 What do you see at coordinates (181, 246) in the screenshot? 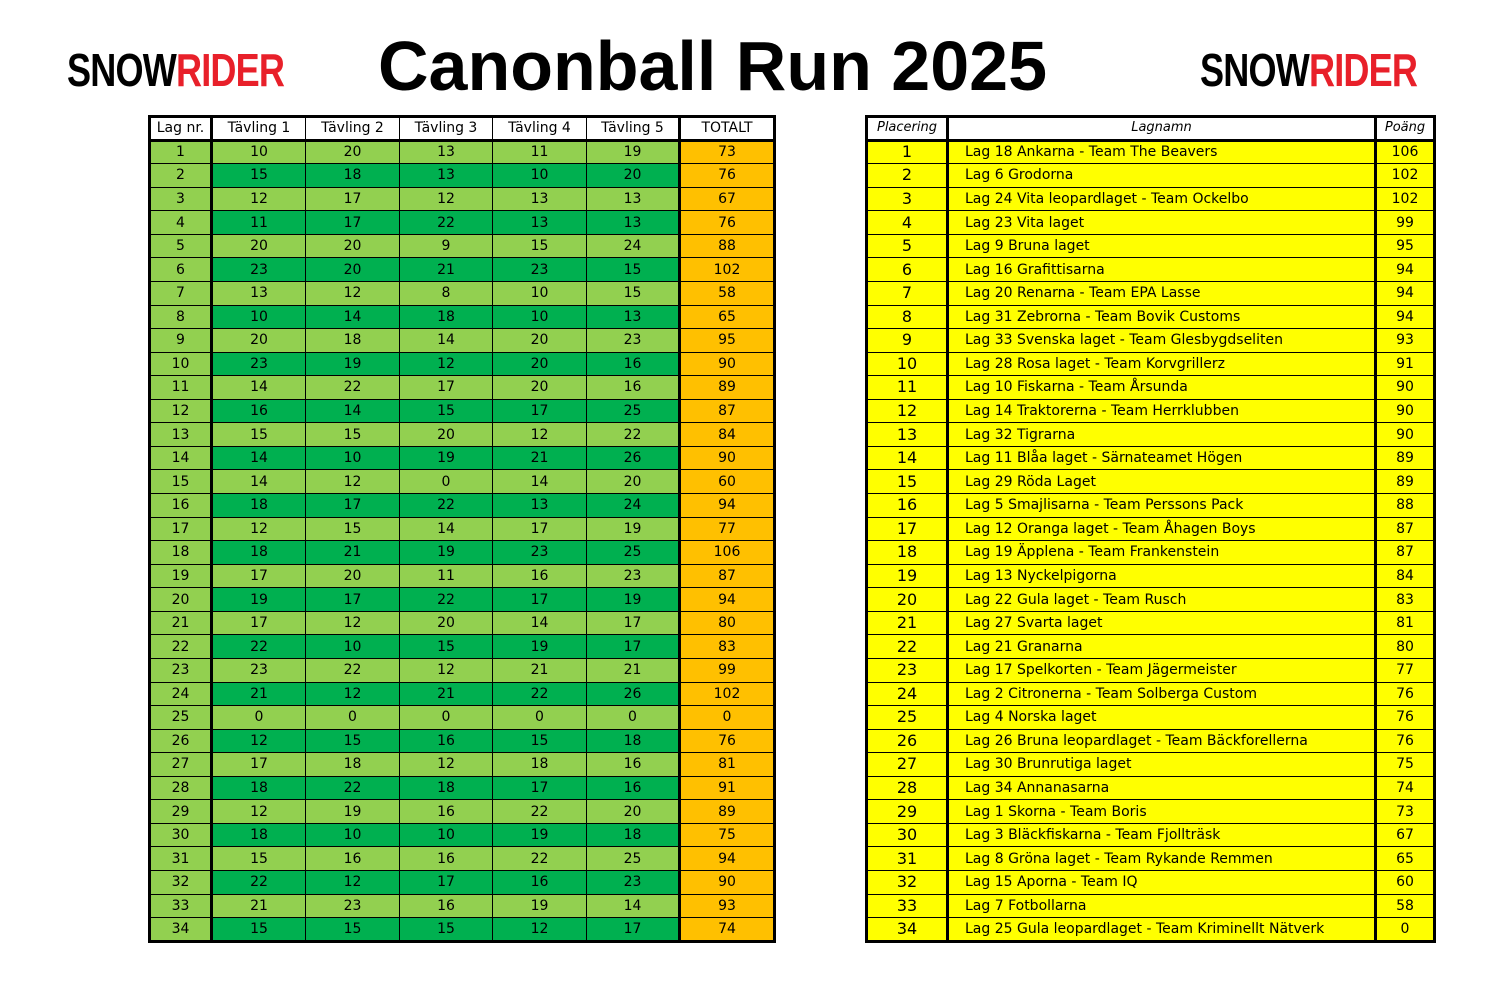
I see `team-number: 5` at bounding box center [181, 246].